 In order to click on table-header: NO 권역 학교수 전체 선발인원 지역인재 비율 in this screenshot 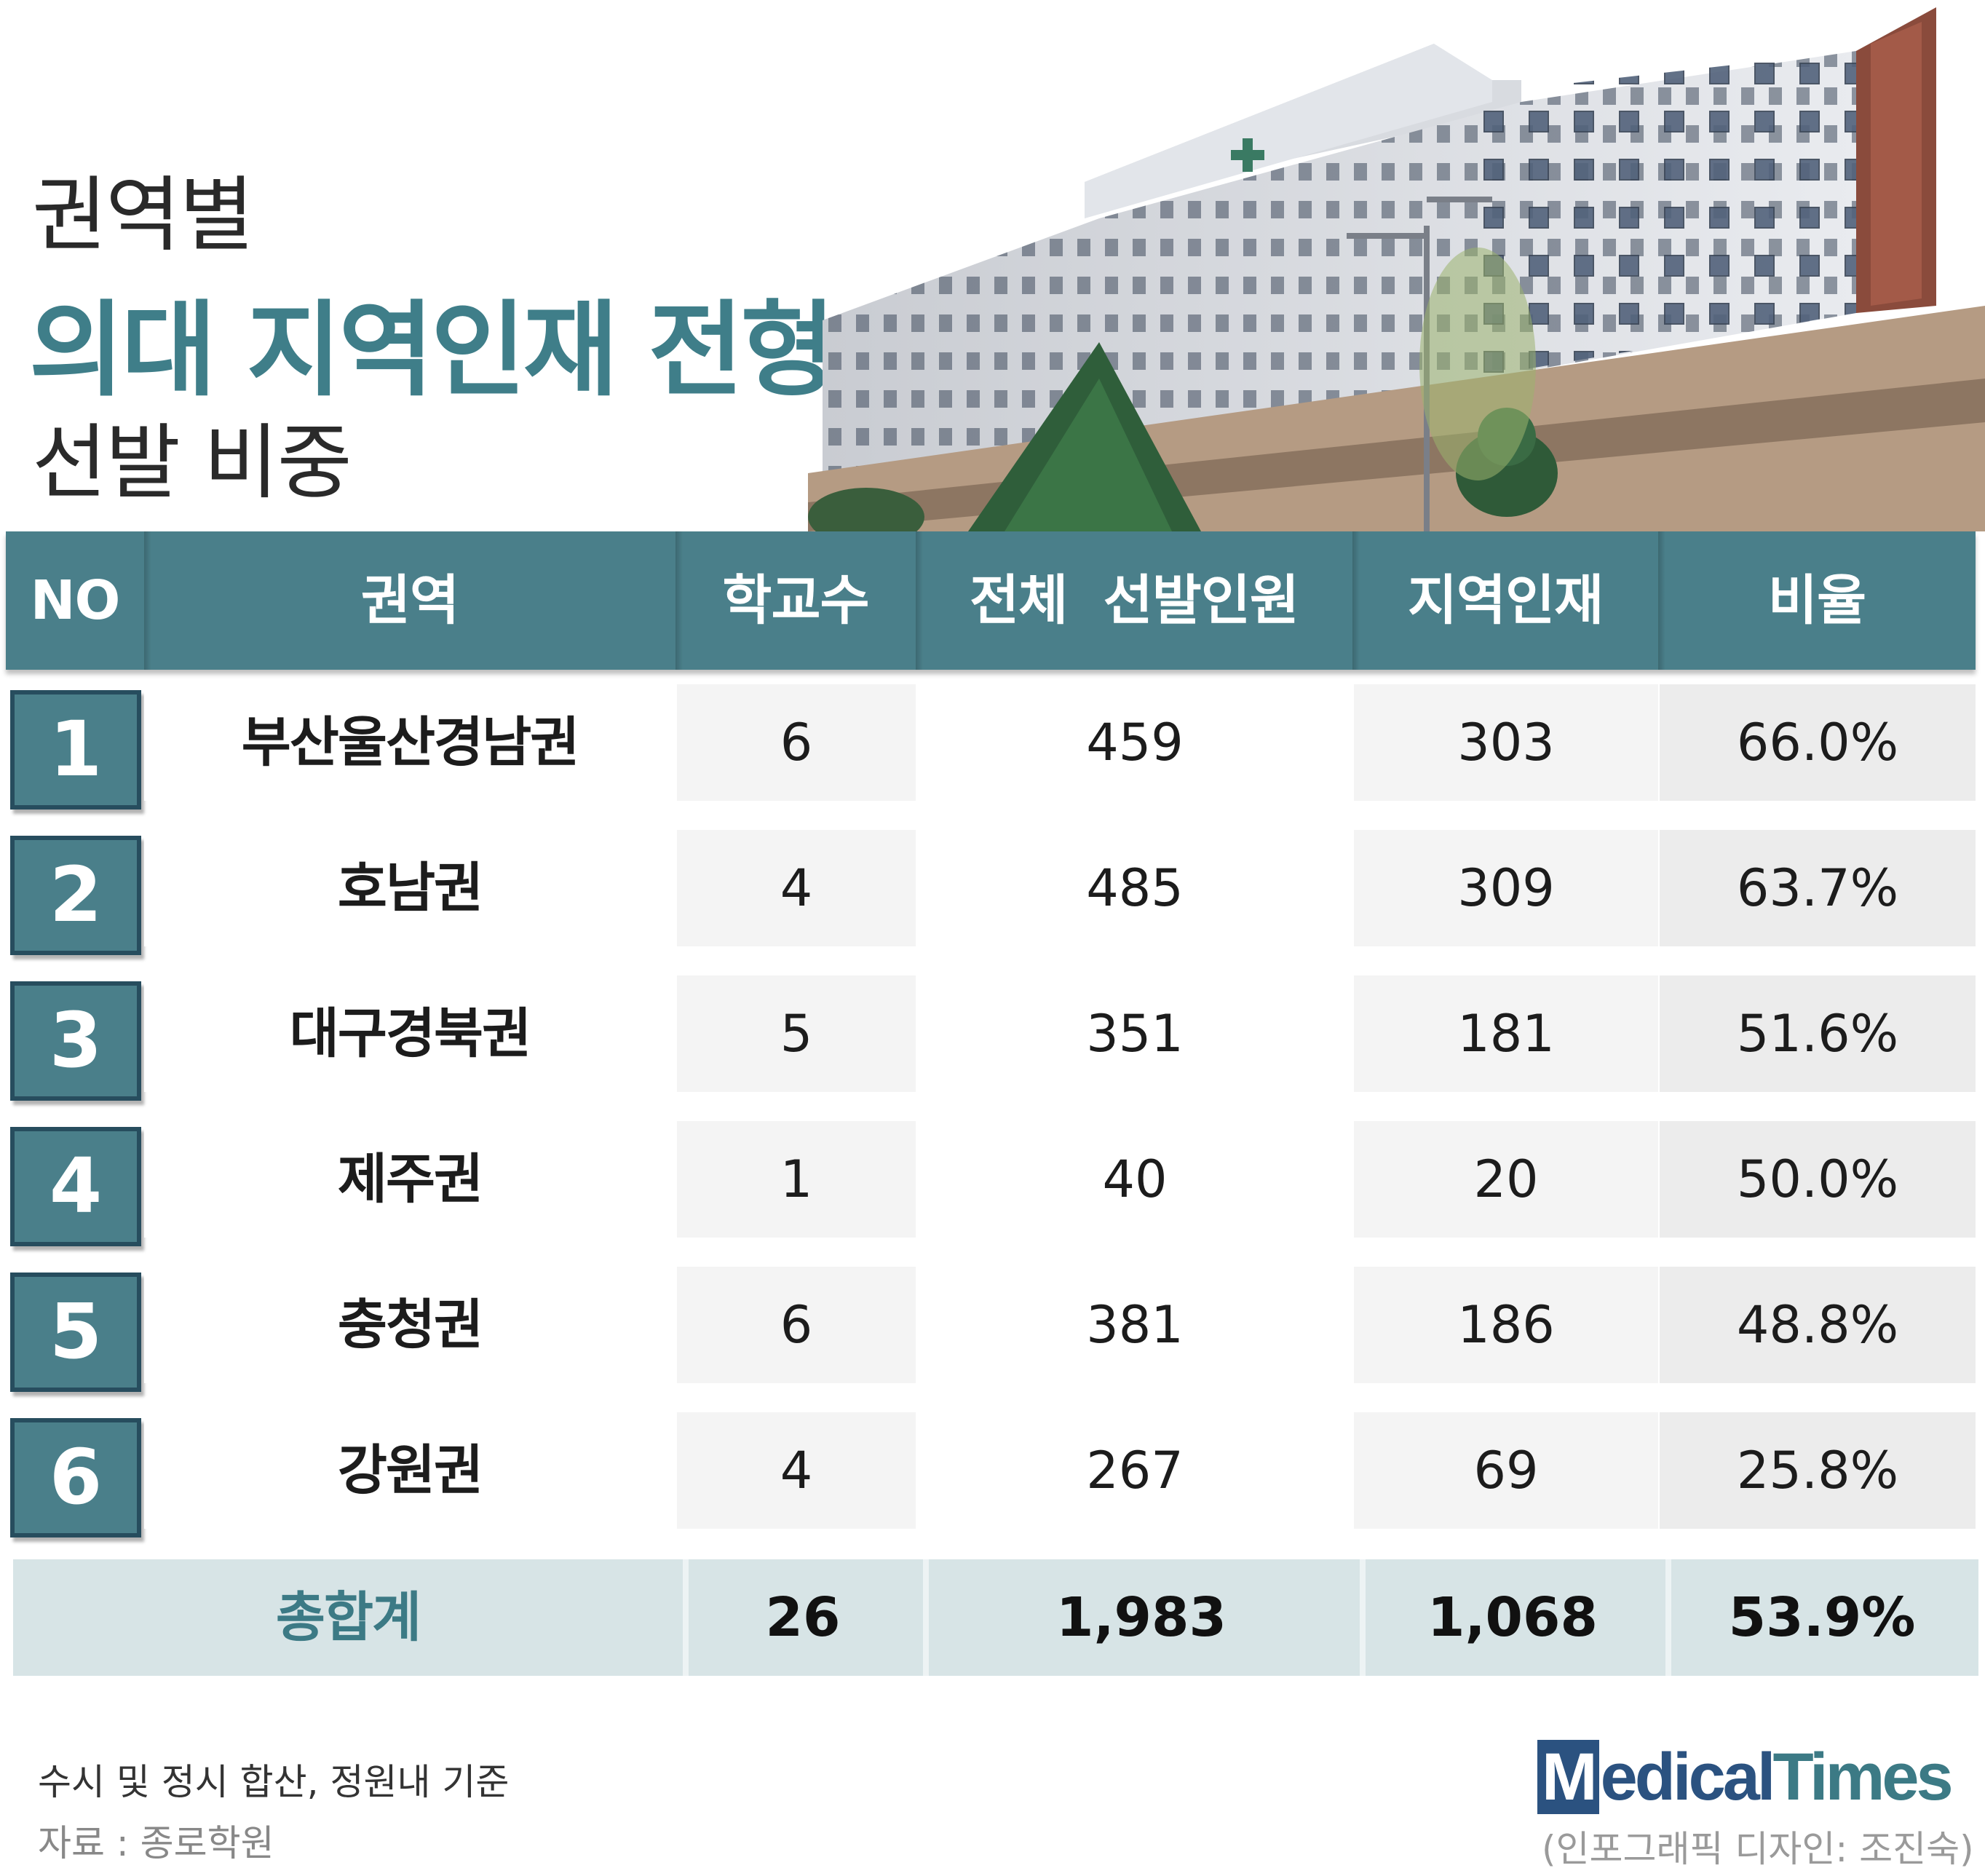, I will do `click(991, 600)`.